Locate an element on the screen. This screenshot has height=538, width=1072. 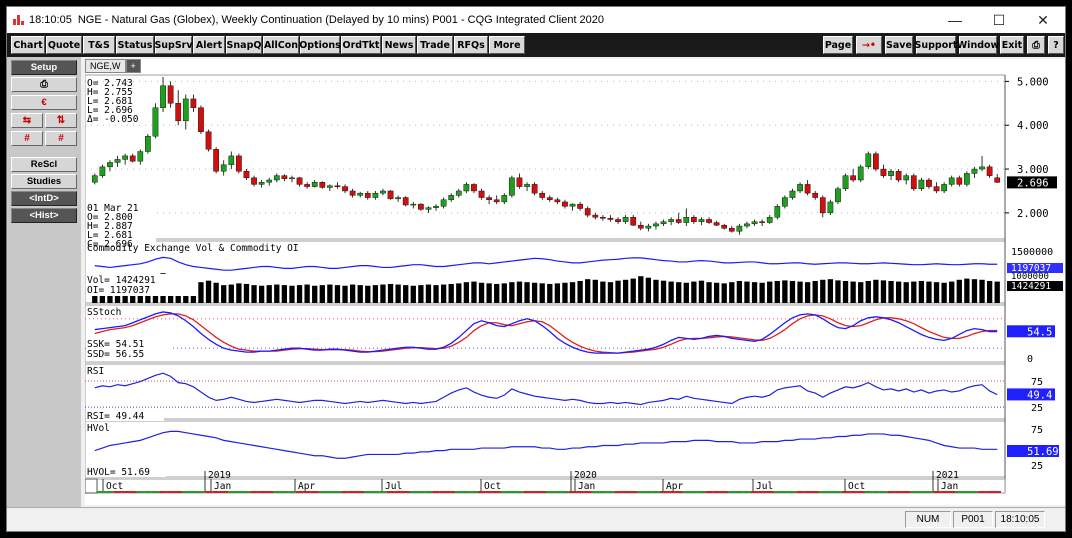
grid-button-1: # is located at coordinates (27, 138).